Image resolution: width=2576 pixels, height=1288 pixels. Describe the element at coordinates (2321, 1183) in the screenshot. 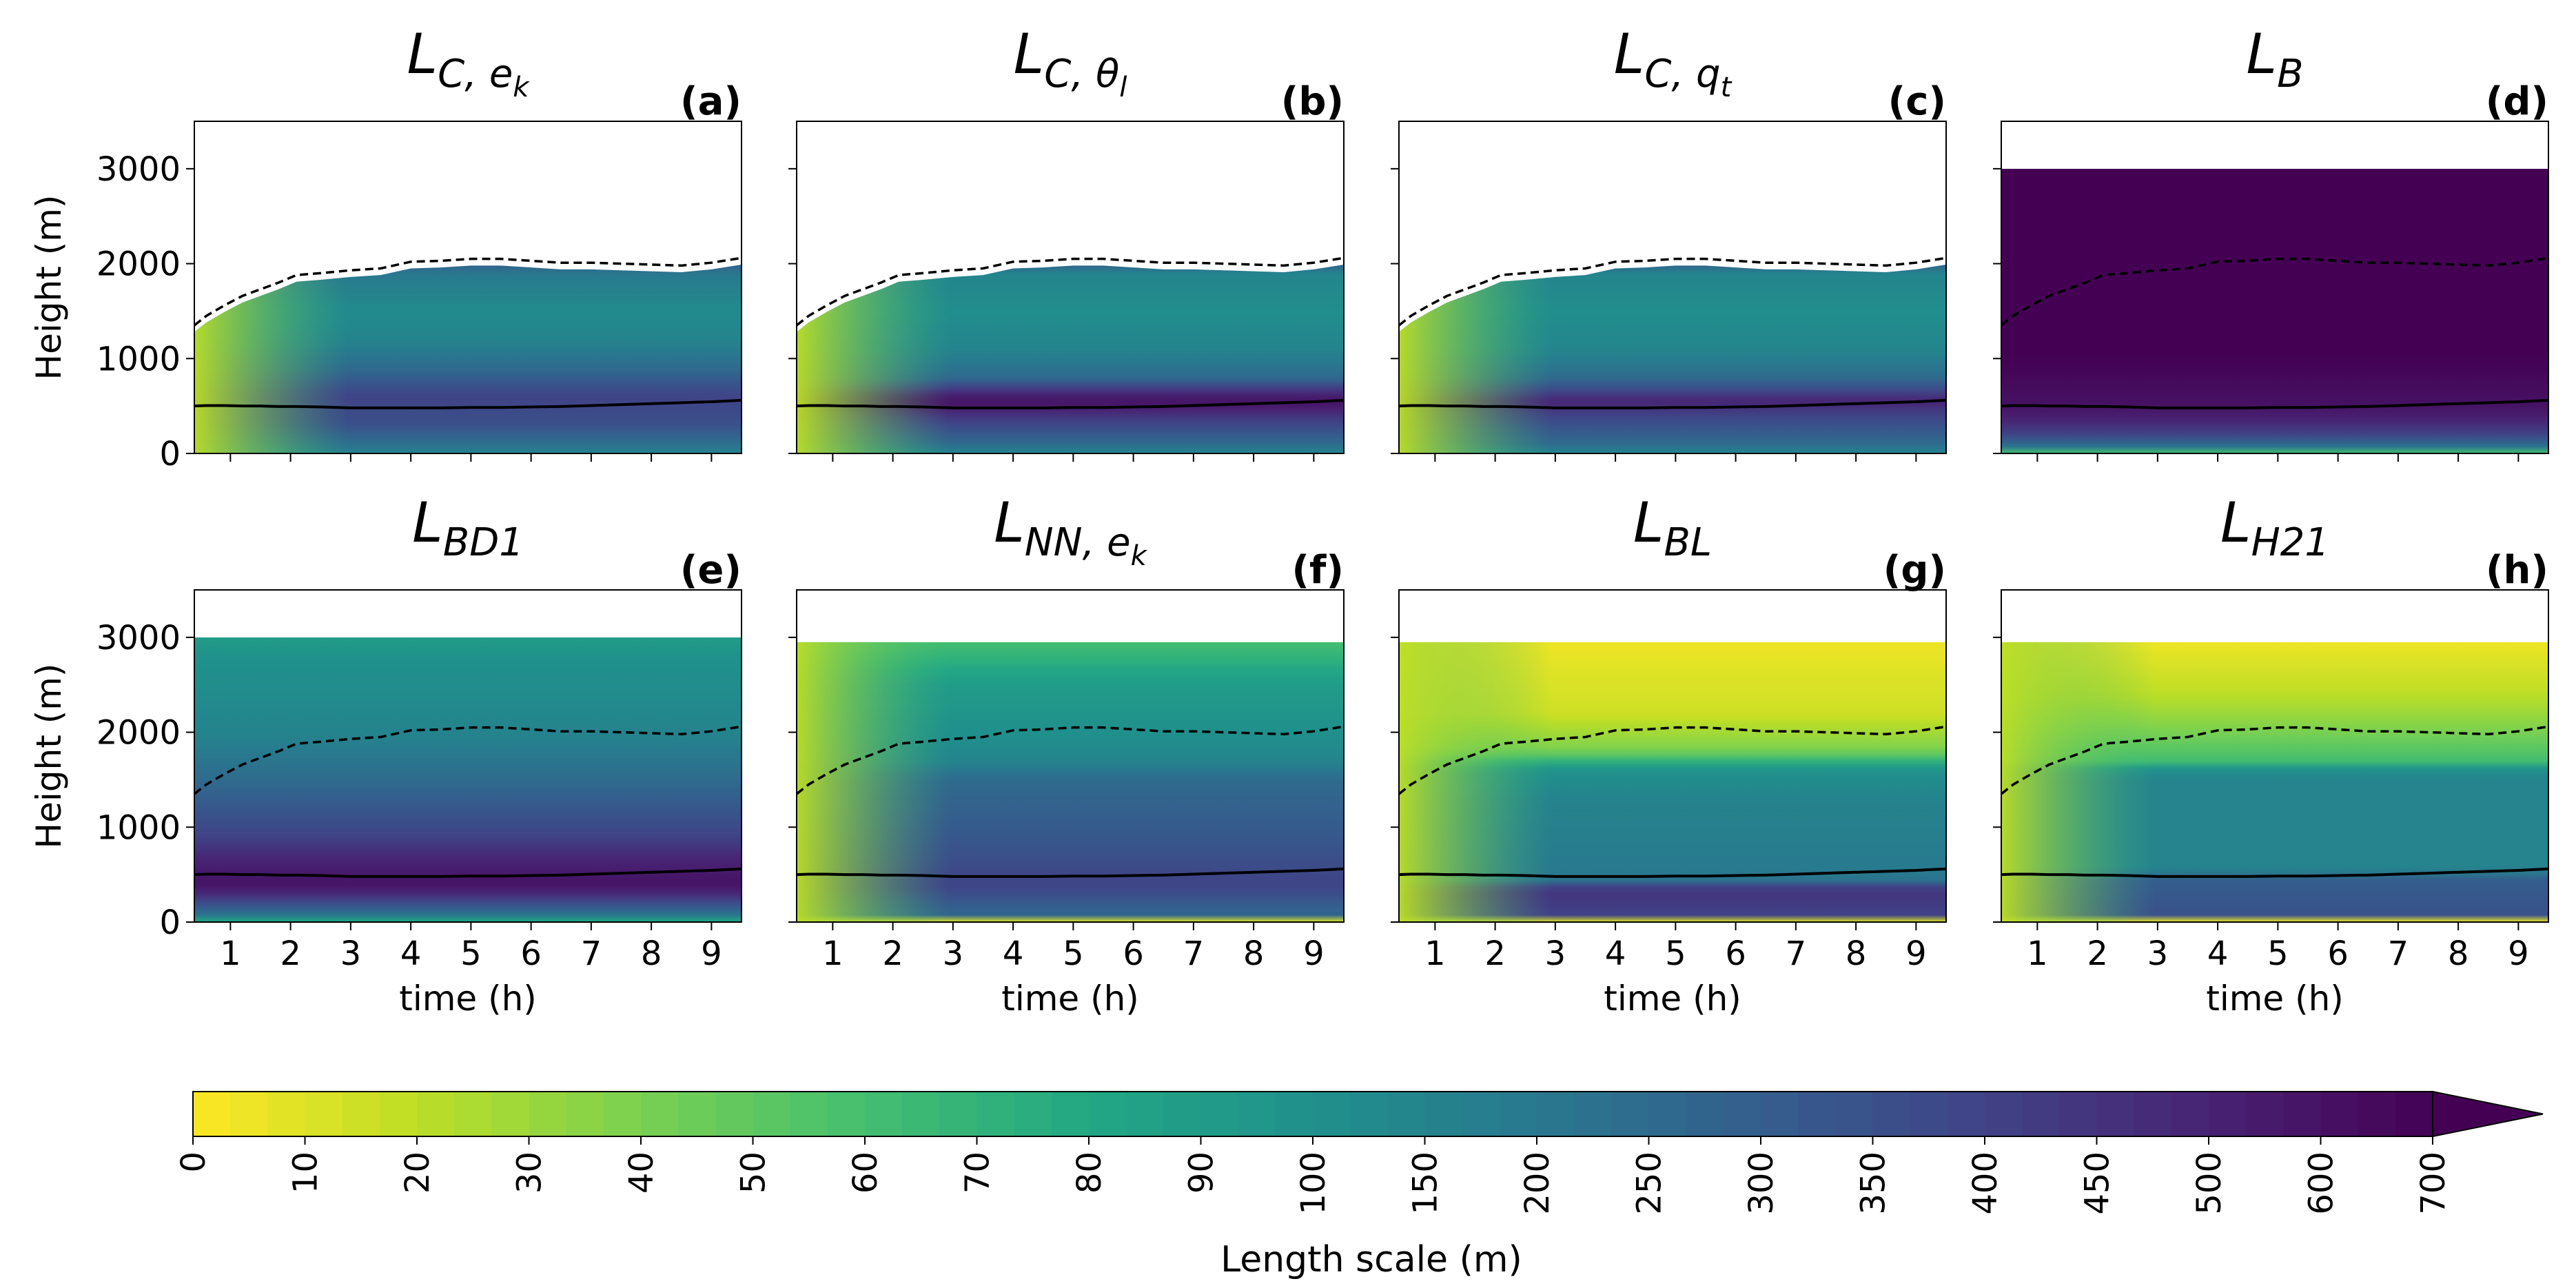

I see `colorbar-tick-label: 600` at that location.